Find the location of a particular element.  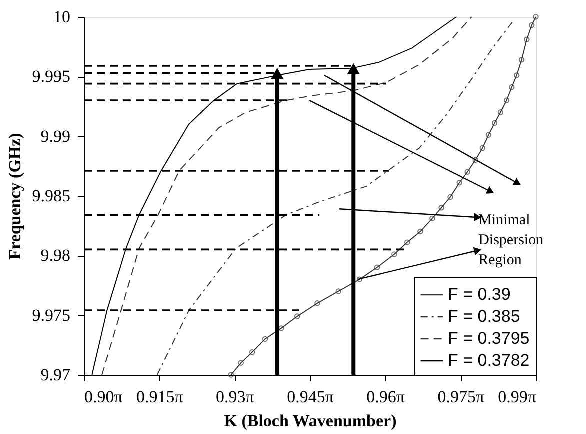

legend-label: F = 0.3782 is located at coordinates (489, 360).